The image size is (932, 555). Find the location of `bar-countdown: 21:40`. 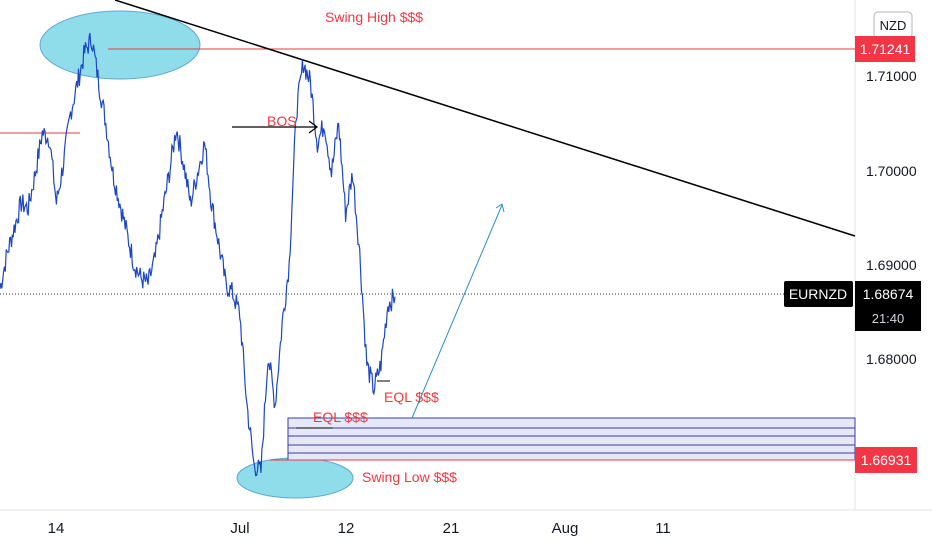

bar-countdown: 21:40 is located at coordinates (888, 318).